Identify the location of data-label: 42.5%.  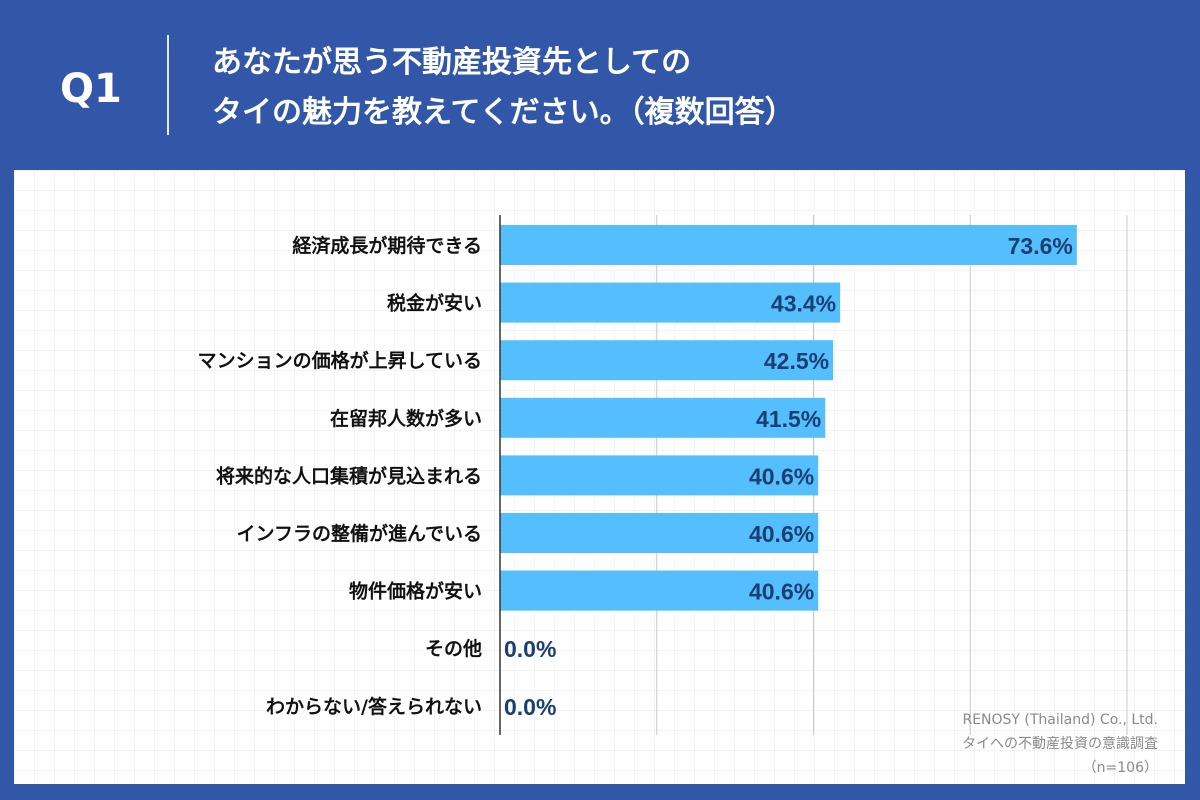
(796, 361).